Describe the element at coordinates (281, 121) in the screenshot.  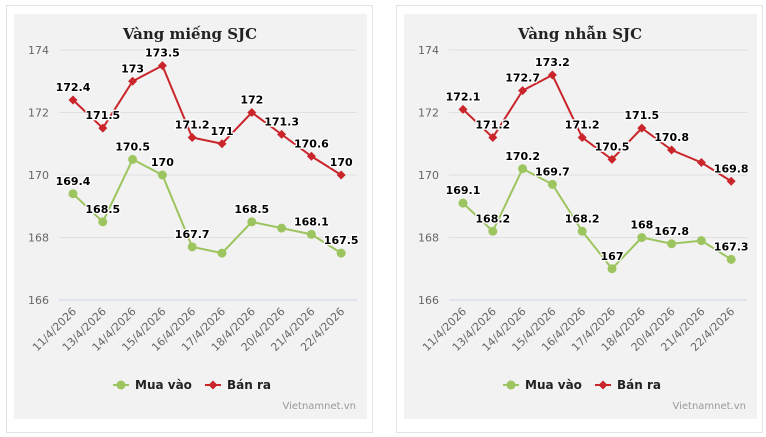
I see `data-label: 171.3` at that location.